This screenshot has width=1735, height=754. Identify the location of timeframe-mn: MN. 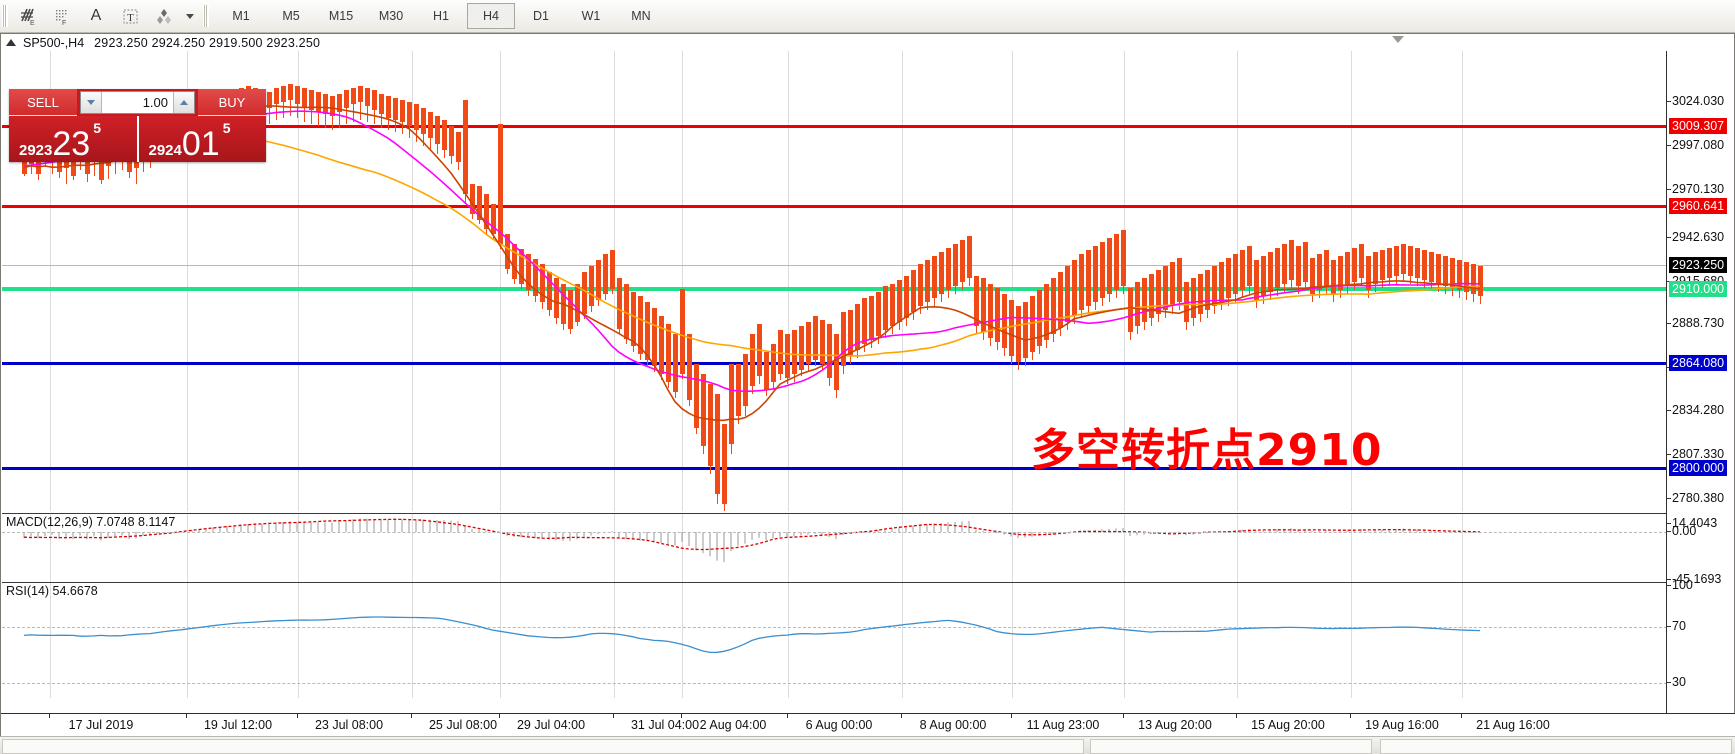
(641, 16).